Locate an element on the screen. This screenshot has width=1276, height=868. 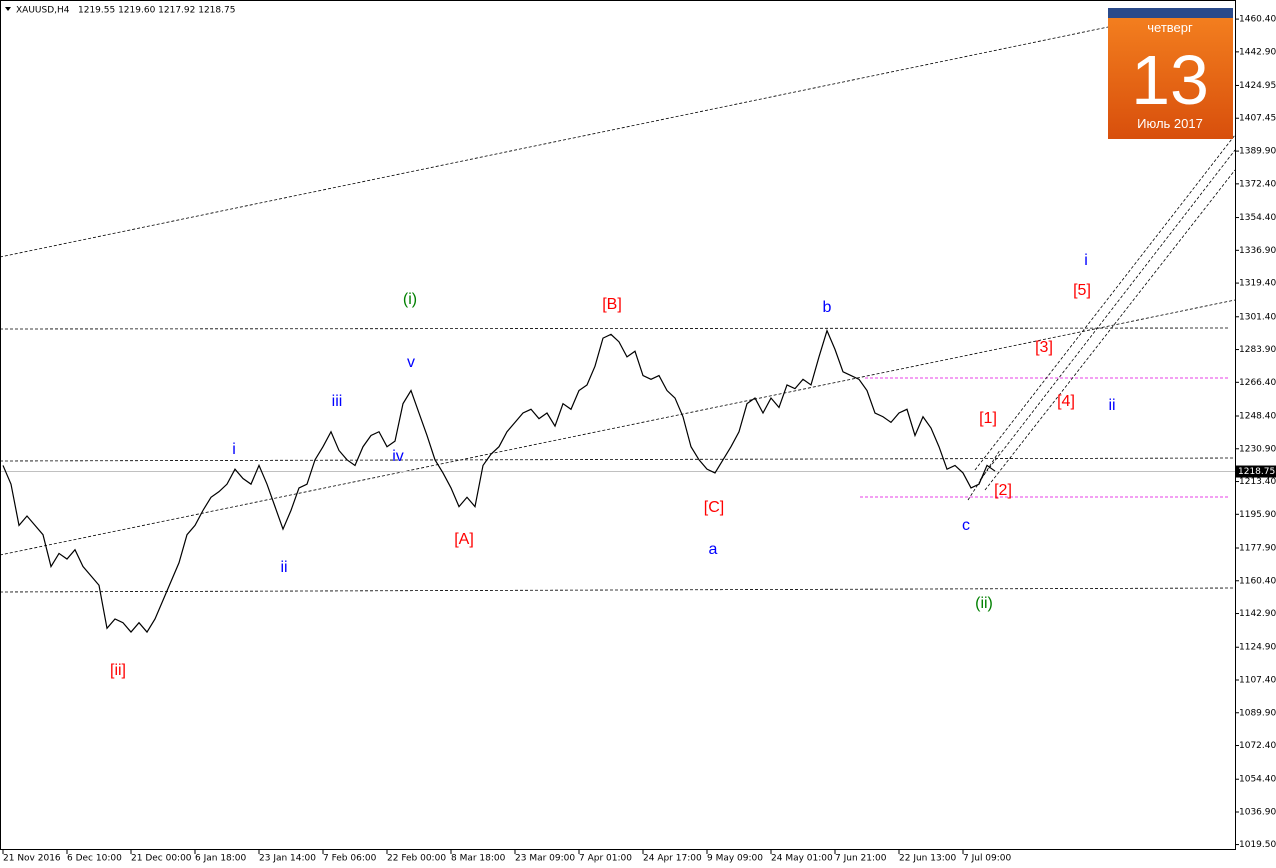
y-tick-label: 1319.40 is located at coordinates (1257, 284).